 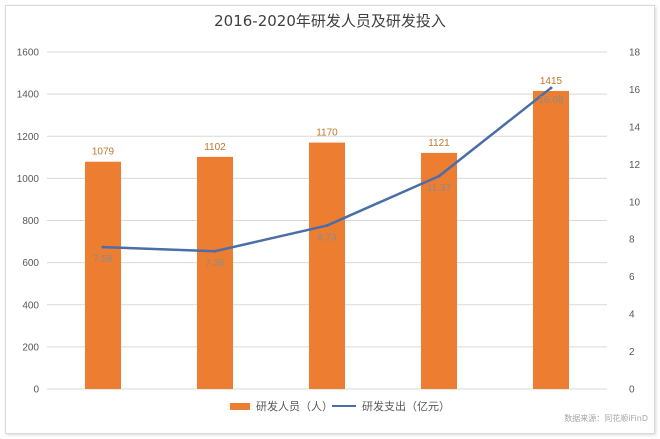 What do you see at coordinates (30, 221) in the screenshot?
I see `y-left-tick-label: 800` at bounding box center [30, 221].